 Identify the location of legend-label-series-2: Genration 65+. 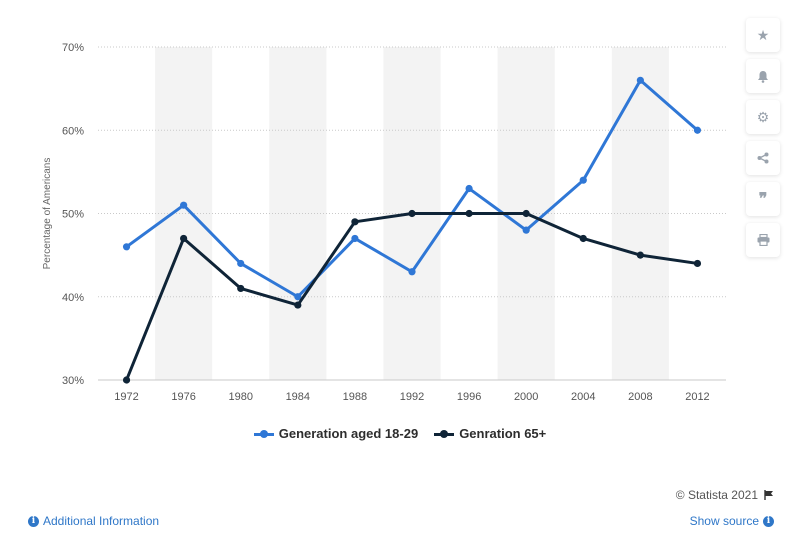
(503, 433).